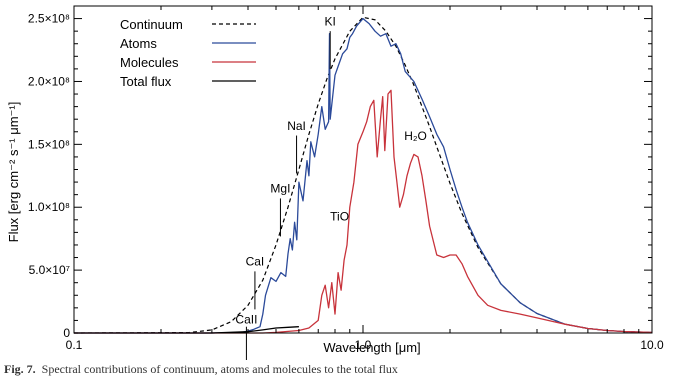 The image size is (686, 378). Describe the element at coordinates (49, 270) in the screenshot. I see `y-tick-label: 5.0×10⁷` at that location.